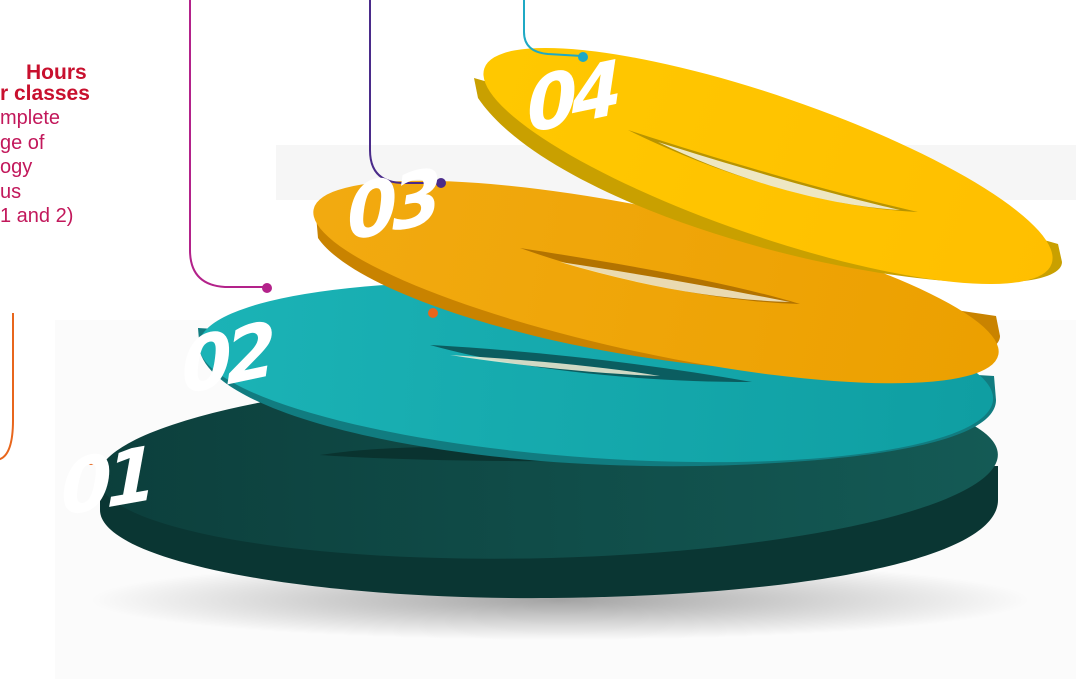  I want to click on layer-02-label: 02, so click(227, 358).